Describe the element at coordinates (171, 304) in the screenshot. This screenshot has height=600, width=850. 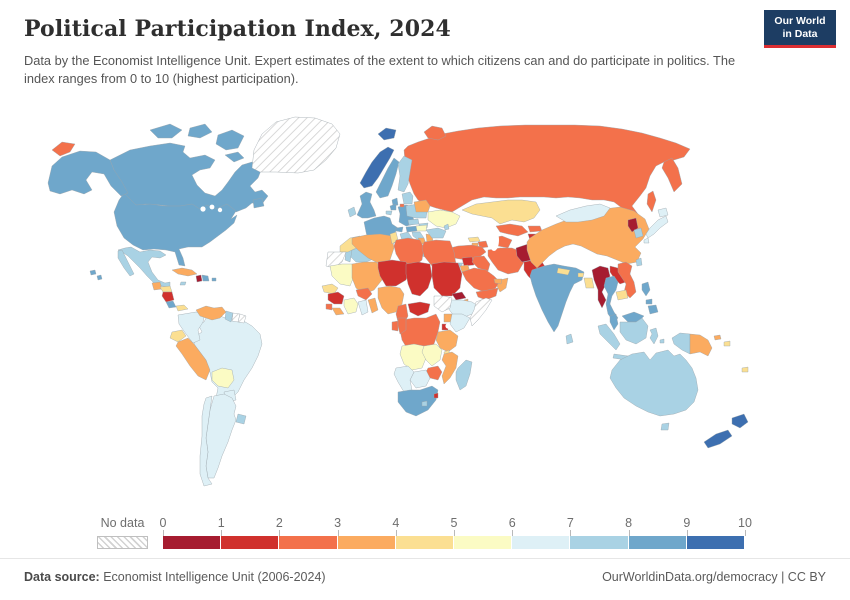
I see `country-costa-rica` at that location.